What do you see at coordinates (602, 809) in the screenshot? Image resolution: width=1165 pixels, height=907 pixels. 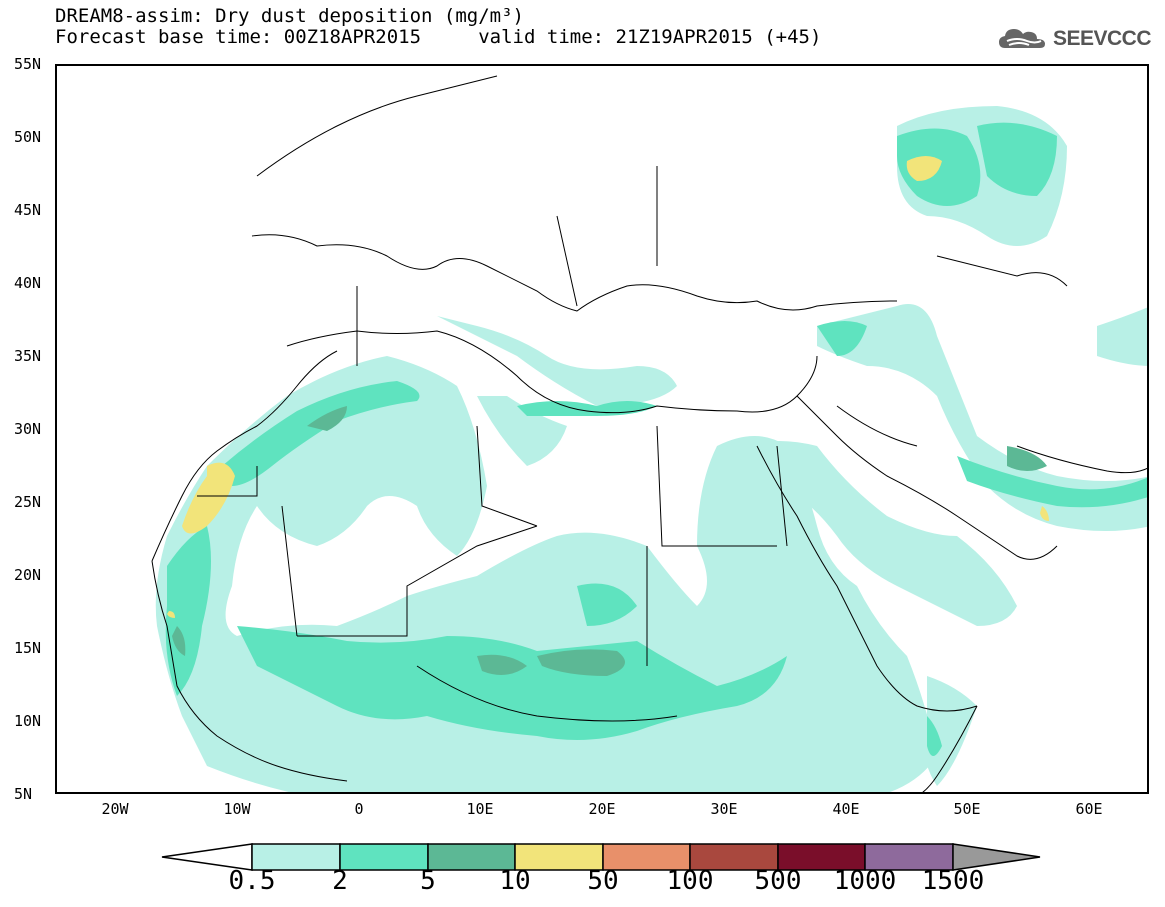 I see `lon-label-20e: 20E` at bounding box center [602, 809].